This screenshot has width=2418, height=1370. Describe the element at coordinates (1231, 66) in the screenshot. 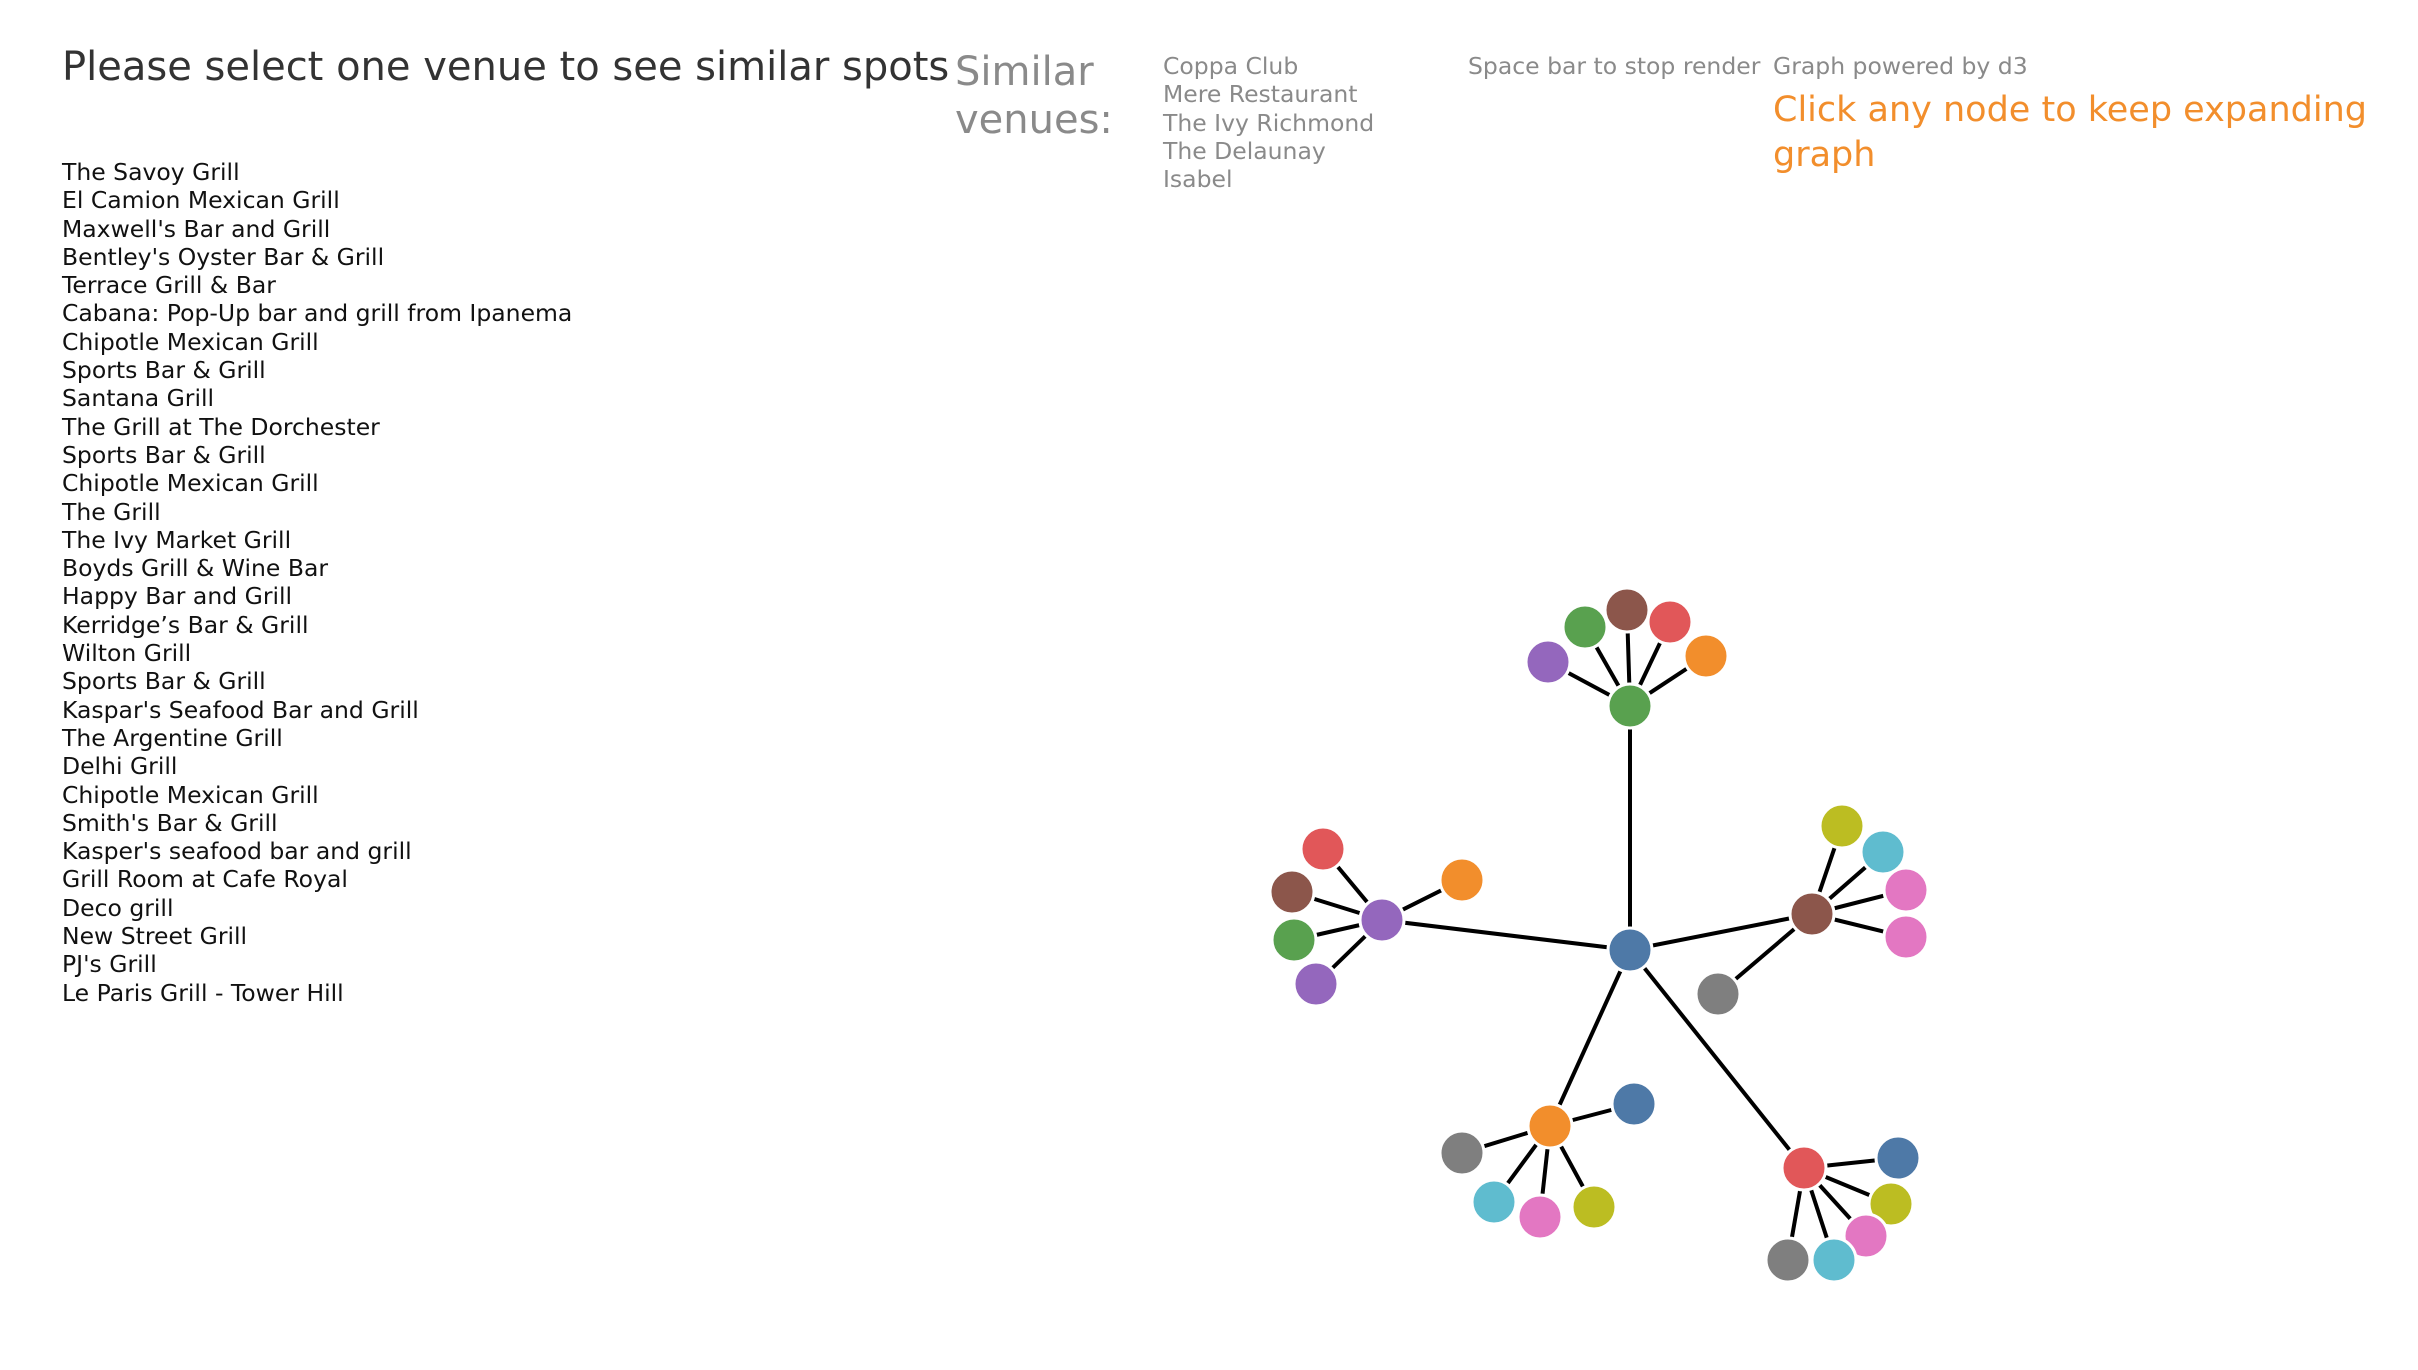

I see `similar-venue-item: Coppa Club` at that location.